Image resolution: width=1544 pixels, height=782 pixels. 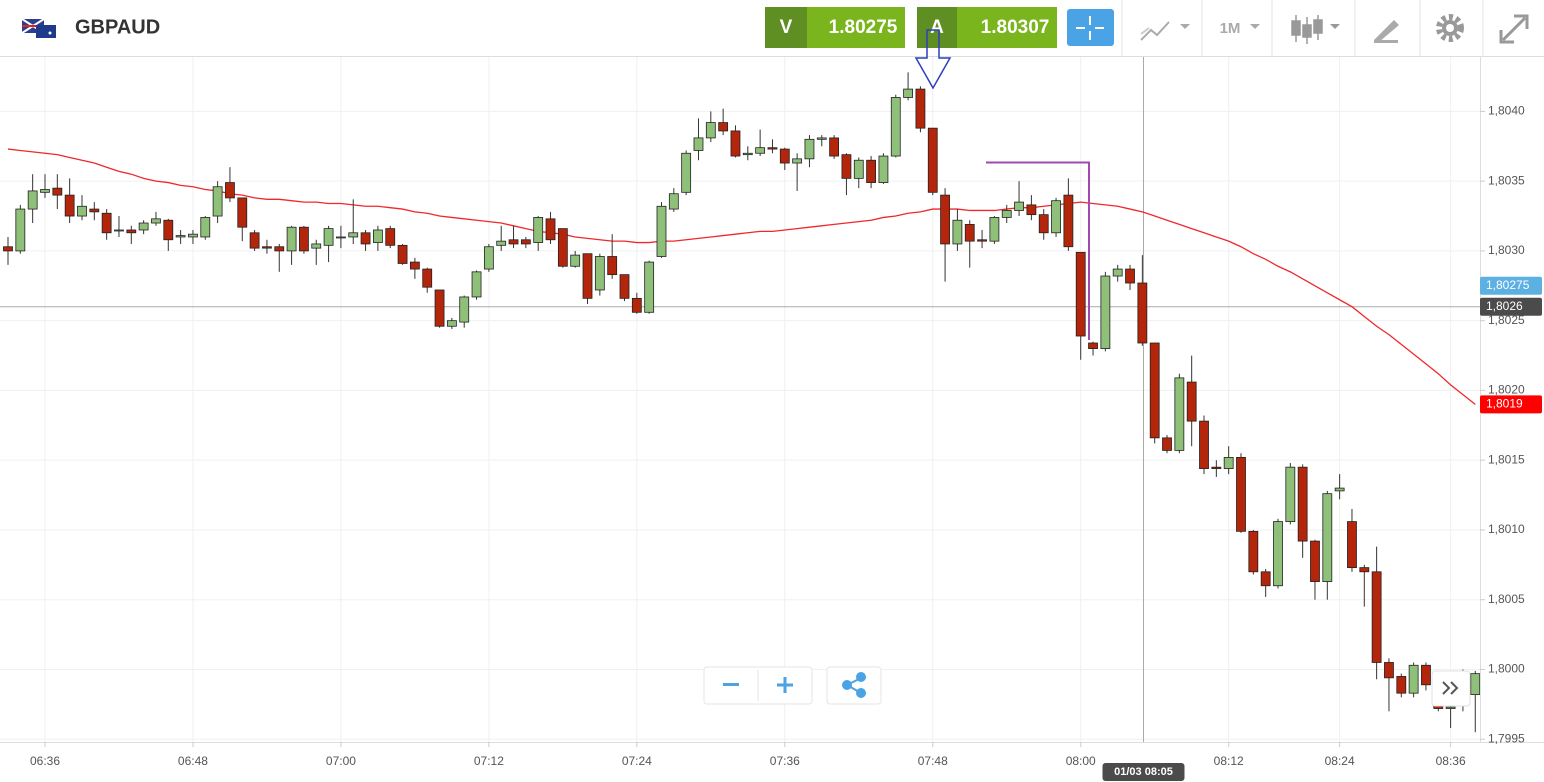 I want to click on y-tick-label: 1,8020, so click(x=1506, y=390).